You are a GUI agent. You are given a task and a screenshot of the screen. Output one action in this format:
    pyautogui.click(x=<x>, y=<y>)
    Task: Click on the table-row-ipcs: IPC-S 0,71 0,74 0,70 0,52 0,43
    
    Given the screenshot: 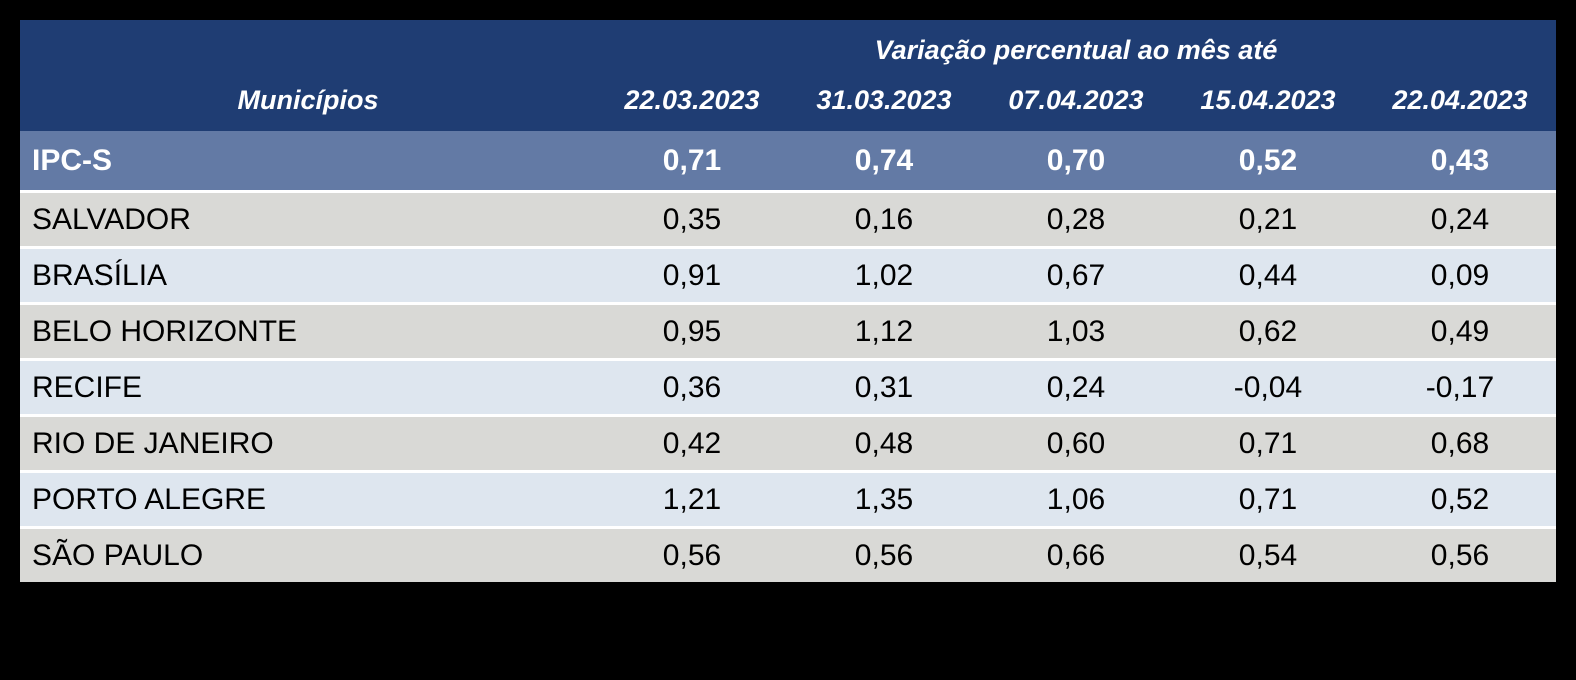 What is the action you would take?
    pyautogui.click(x=788, y=160)
    